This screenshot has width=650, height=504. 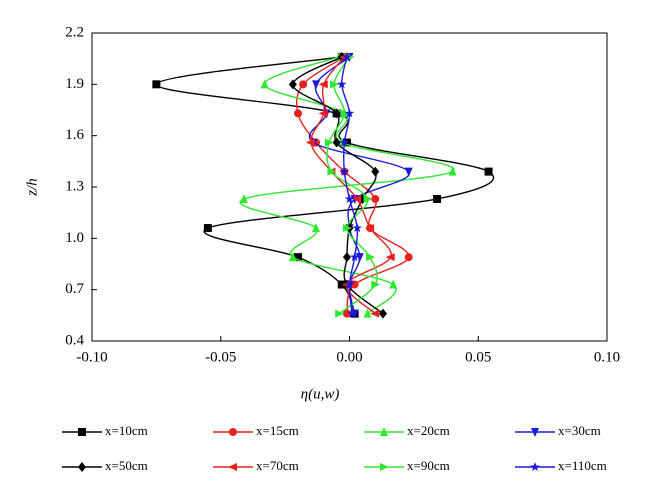 What do you see at coordinates (74, 289) in the screenshot?
I see `y-tick-label: 0.7` at bounding box center [74, 289].